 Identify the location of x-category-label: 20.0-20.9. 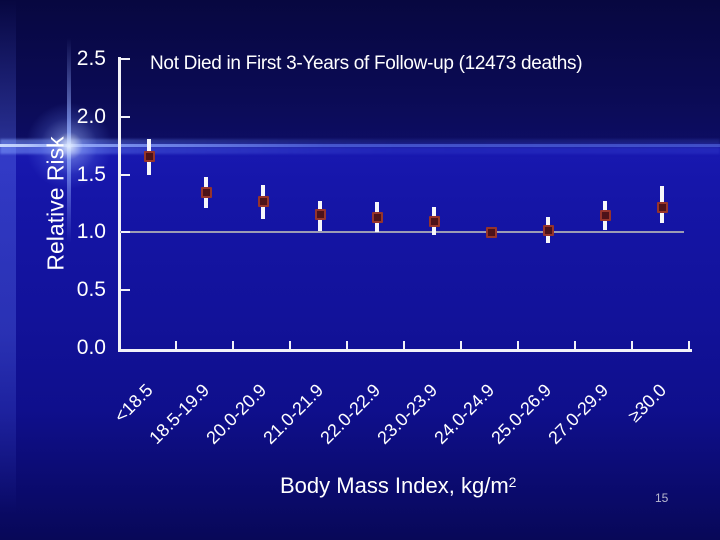
(236, 414).